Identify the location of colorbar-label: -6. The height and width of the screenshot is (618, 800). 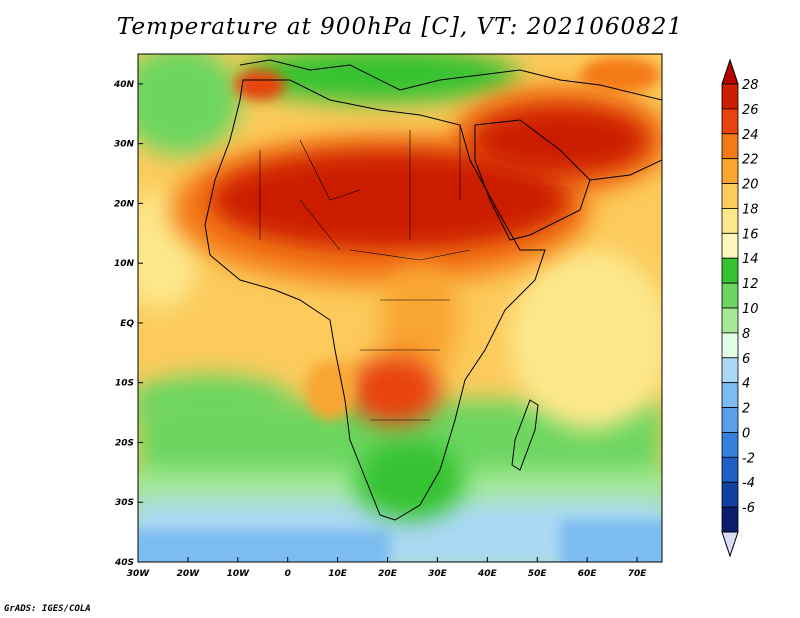
(748, 508).